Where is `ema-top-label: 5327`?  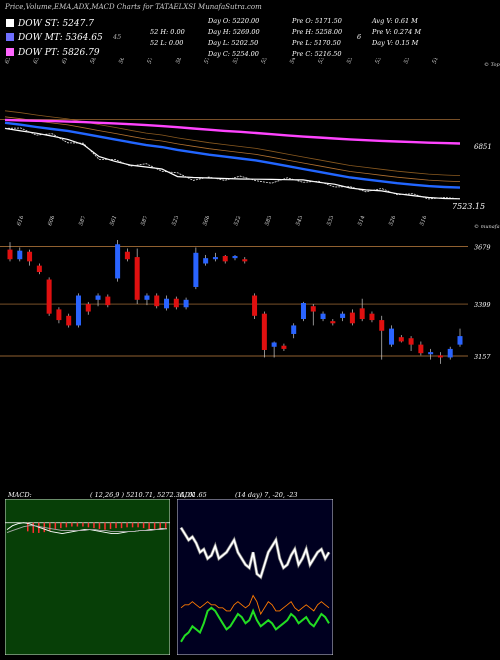 ema-top-label: 5327 is located at coordinates (408, 61).